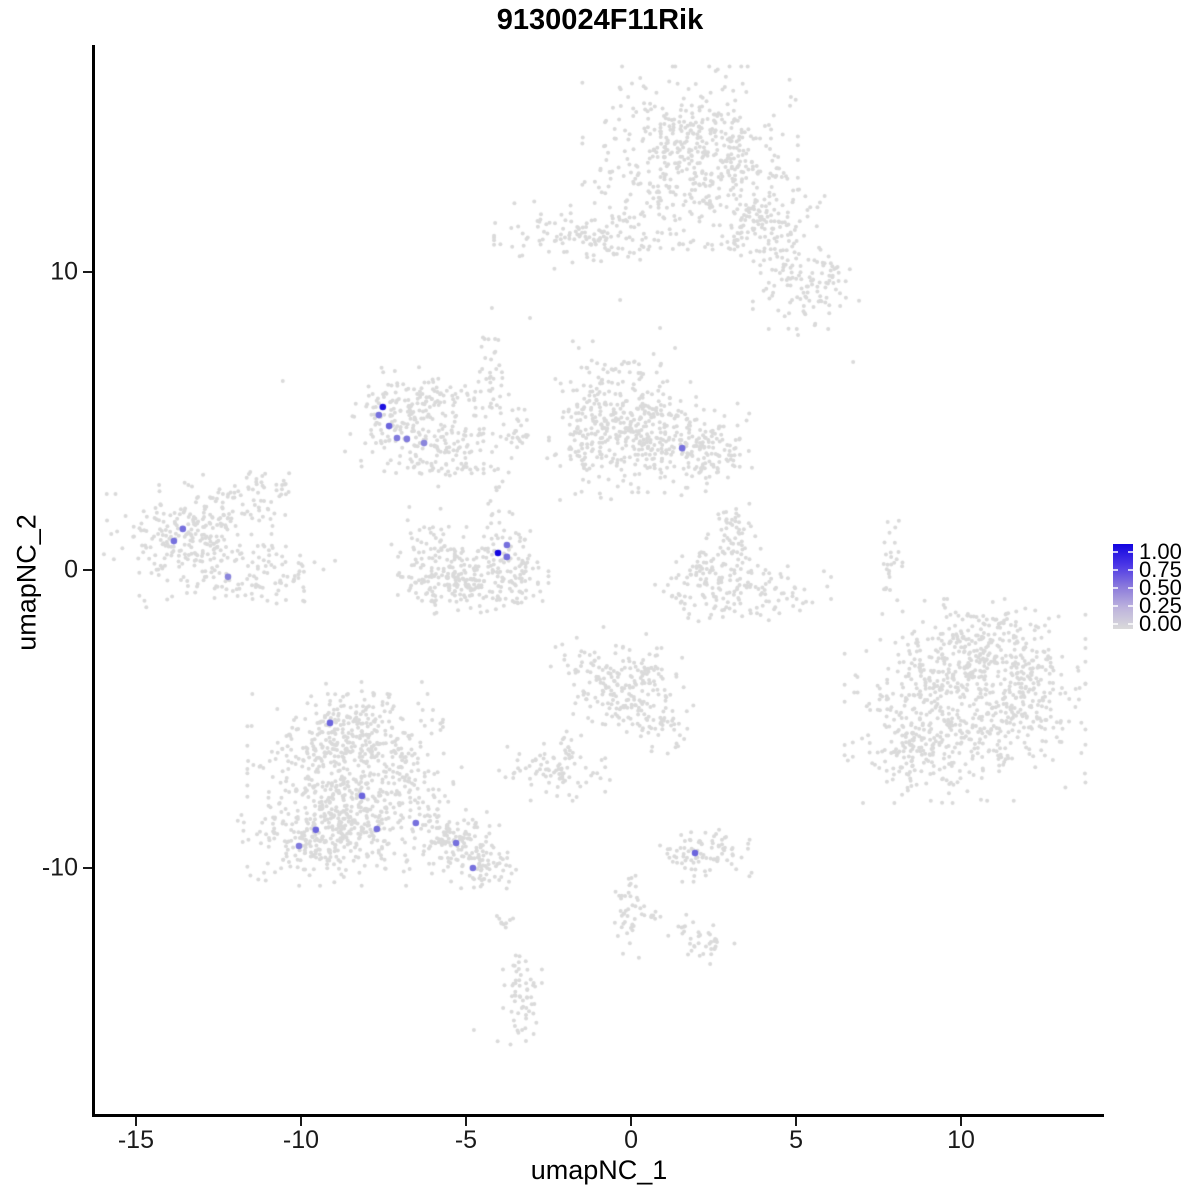 The width and height of the screenshot is (1200, 1200). What do you see at coordinates (64, 271) in the screenshot?
I see `y-tick-label: 10` at bounding box center [64, 271].